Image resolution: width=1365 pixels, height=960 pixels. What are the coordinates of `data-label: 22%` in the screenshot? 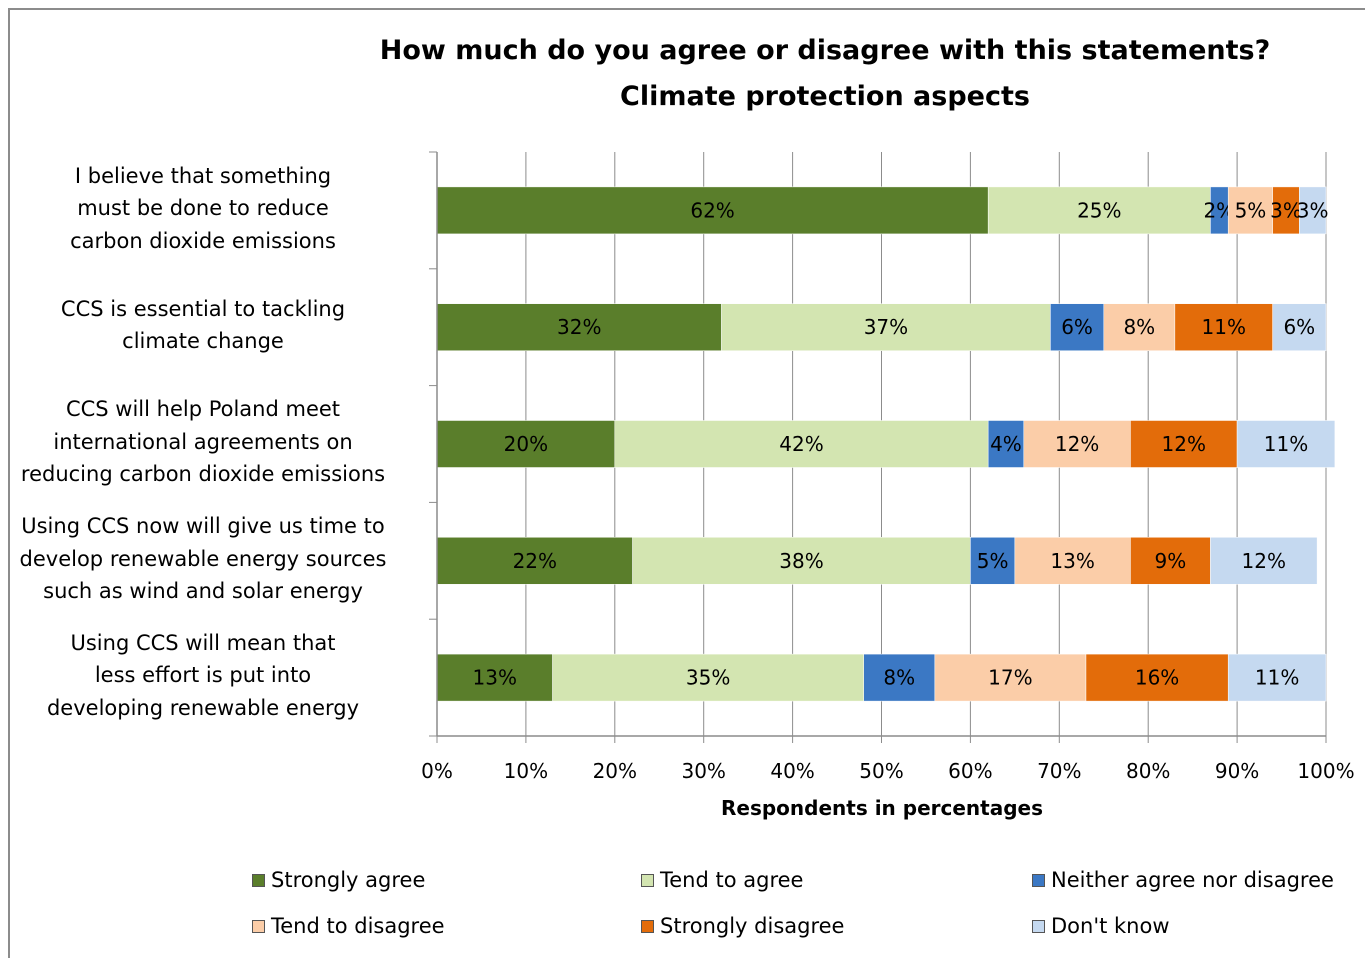 It's located at (535, 561).